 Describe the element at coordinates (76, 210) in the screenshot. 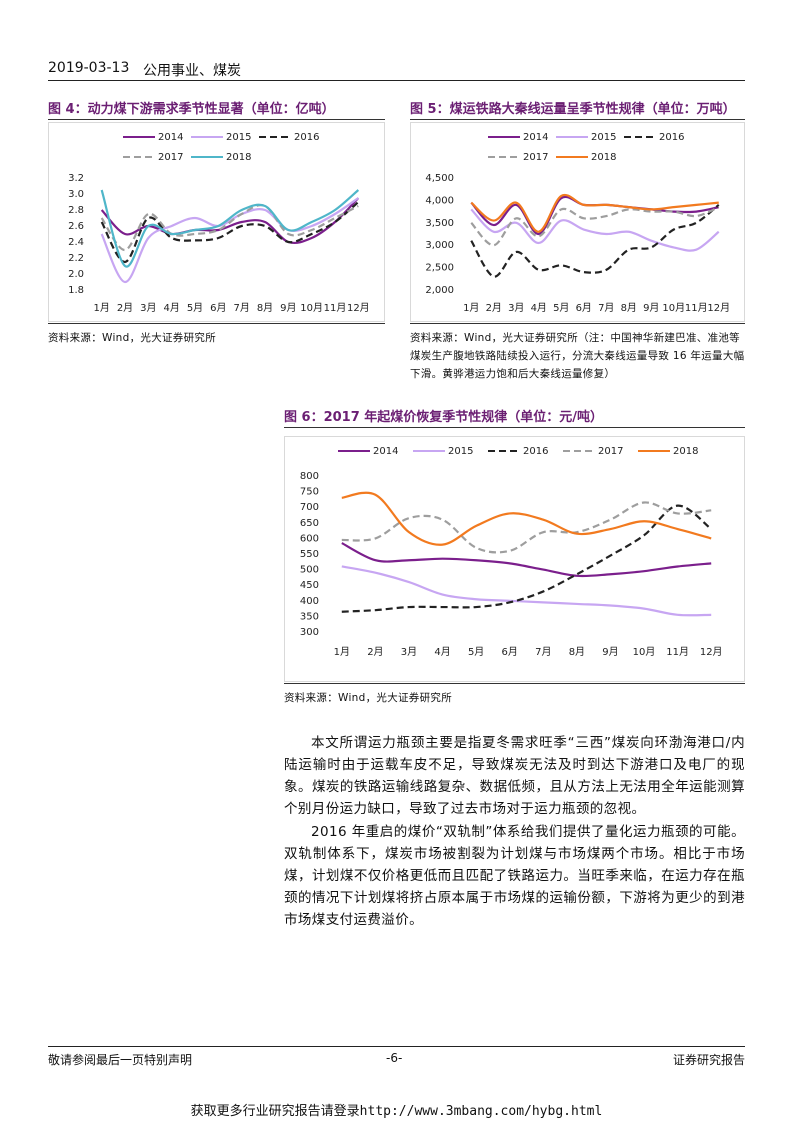

I see `y-tick-label: 2.8` at that location.